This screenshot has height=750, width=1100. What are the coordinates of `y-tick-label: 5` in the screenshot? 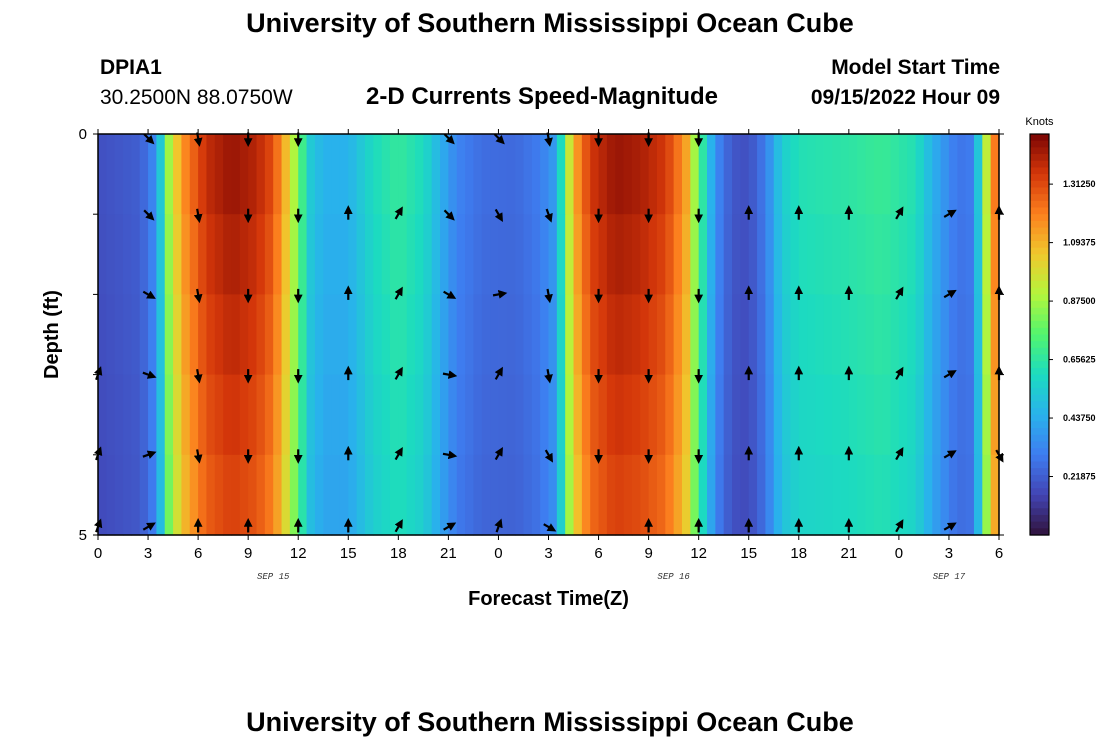 It's located at (83, 535).